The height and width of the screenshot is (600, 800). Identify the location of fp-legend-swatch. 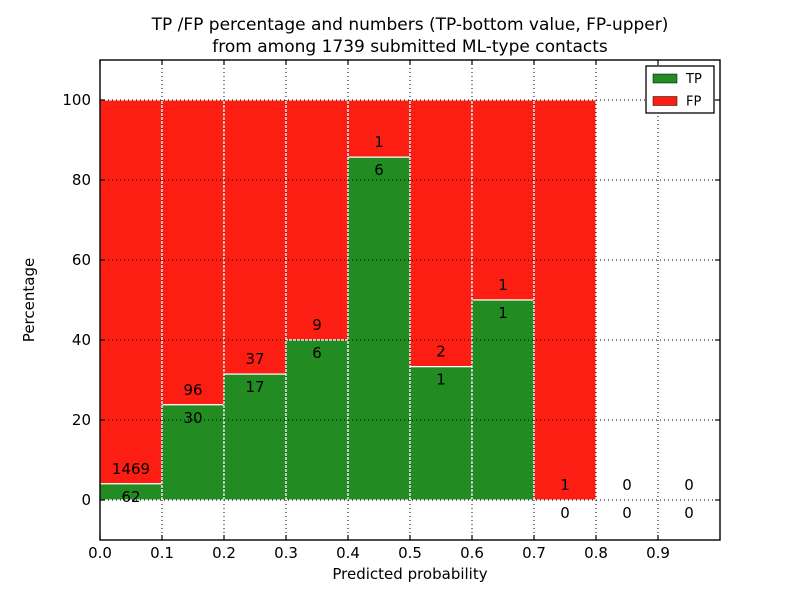
(665, 101).